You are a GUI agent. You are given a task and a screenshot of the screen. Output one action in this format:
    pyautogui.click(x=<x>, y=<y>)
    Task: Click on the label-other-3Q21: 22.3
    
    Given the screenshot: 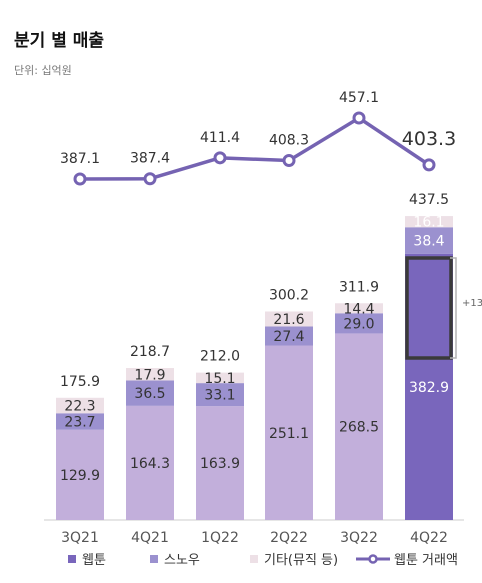 What is the action you would take?
    pyautogui.click(x=79, y=407)
    